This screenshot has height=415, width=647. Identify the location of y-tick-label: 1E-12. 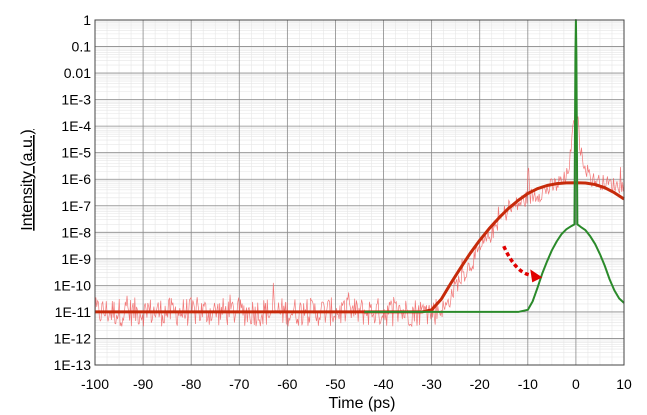
(73, 338).